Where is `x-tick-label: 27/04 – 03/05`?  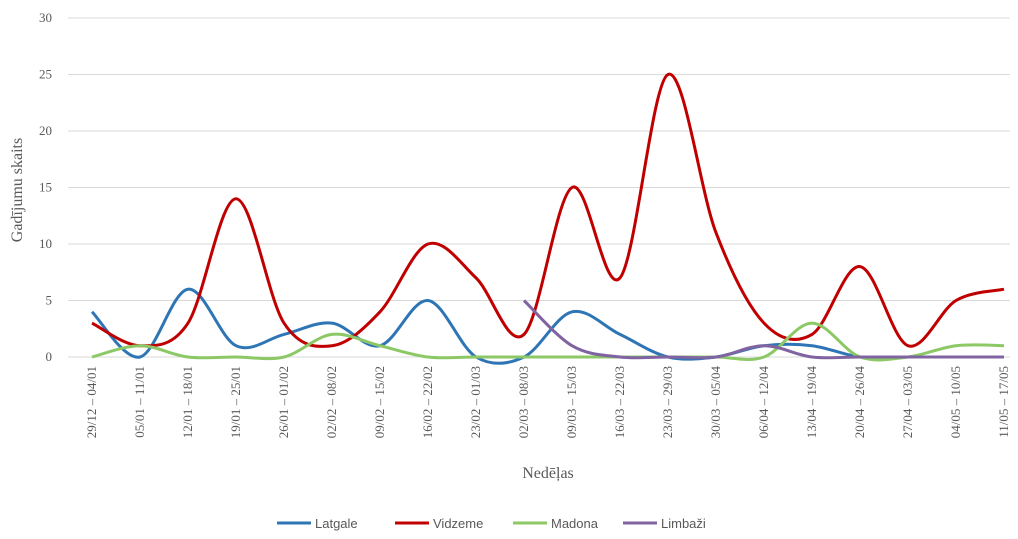 x-tick-label: 27/04 – 03/05 is located at coordinates (907, 402).